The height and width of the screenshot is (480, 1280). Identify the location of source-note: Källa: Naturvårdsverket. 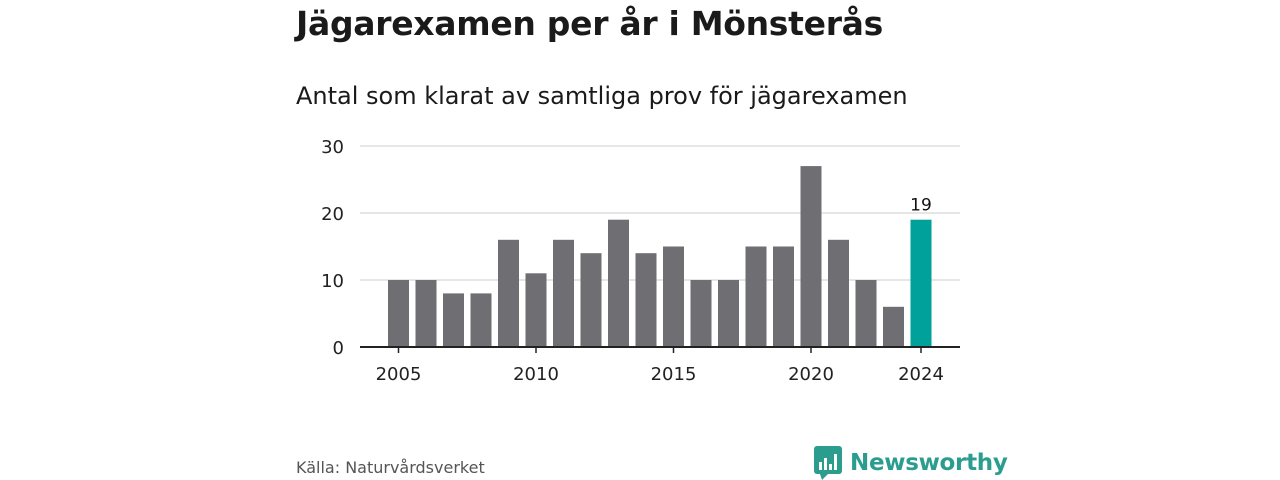
(390, 467).